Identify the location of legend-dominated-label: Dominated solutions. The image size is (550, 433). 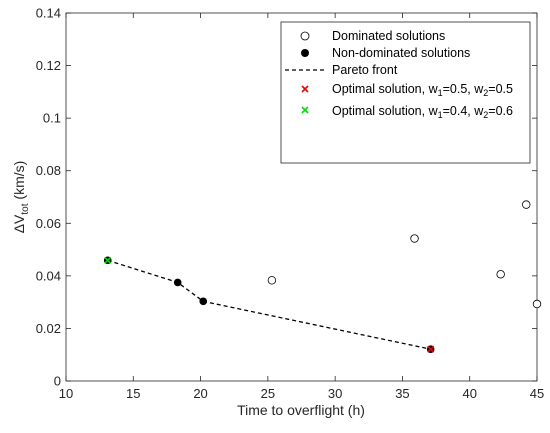
(388, 36).